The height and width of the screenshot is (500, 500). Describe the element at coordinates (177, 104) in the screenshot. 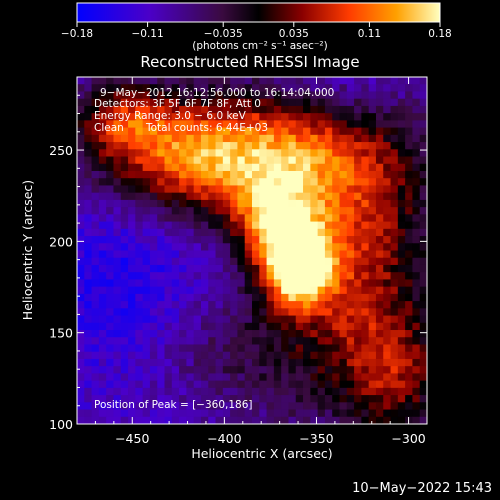

I see `annotation-detectors: Detectors: 3F 5F 6F 7F 8F, Att 0` at that location.